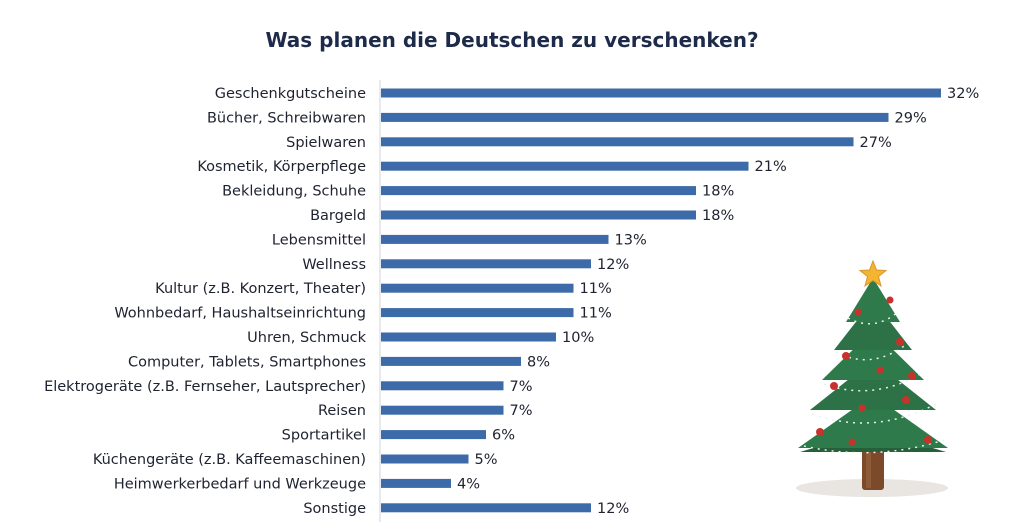 This screenshot has height=531, width=1024. I want to click on value-label: 21%, so click(771, 167).